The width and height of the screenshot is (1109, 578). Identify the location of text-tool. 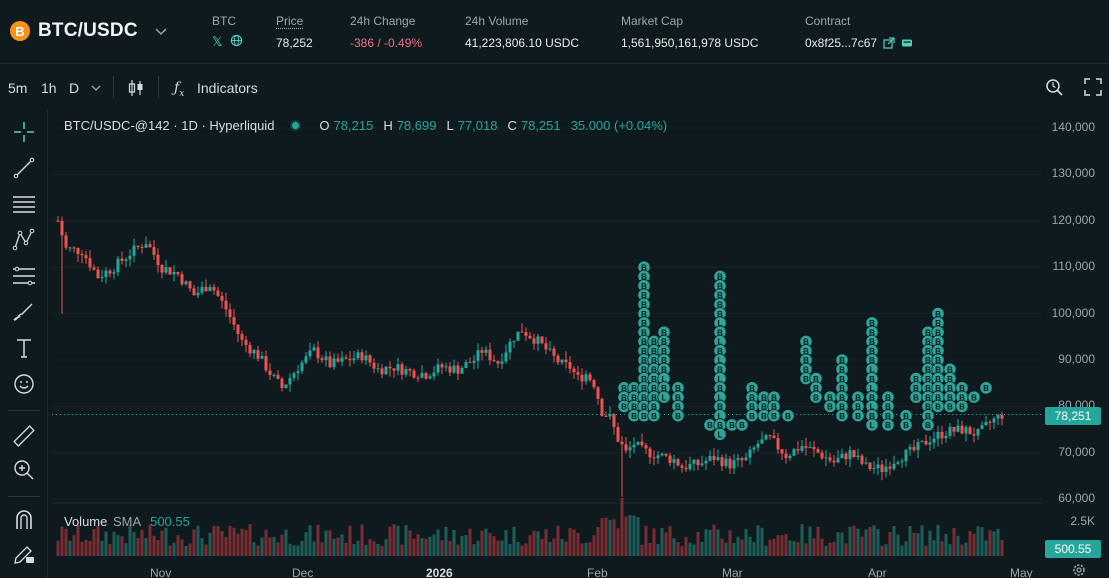
(24, 348).